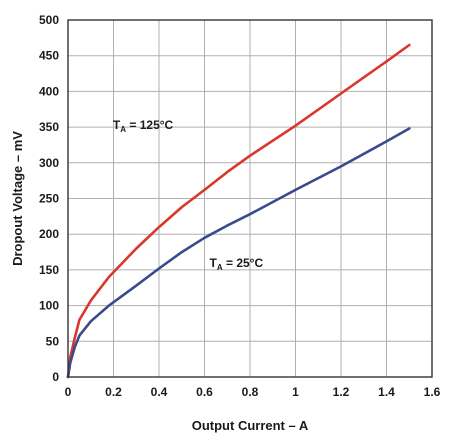 This screenshot has width=451, height=447. I want to click on y-tick-label: 150, so click(49, 270).